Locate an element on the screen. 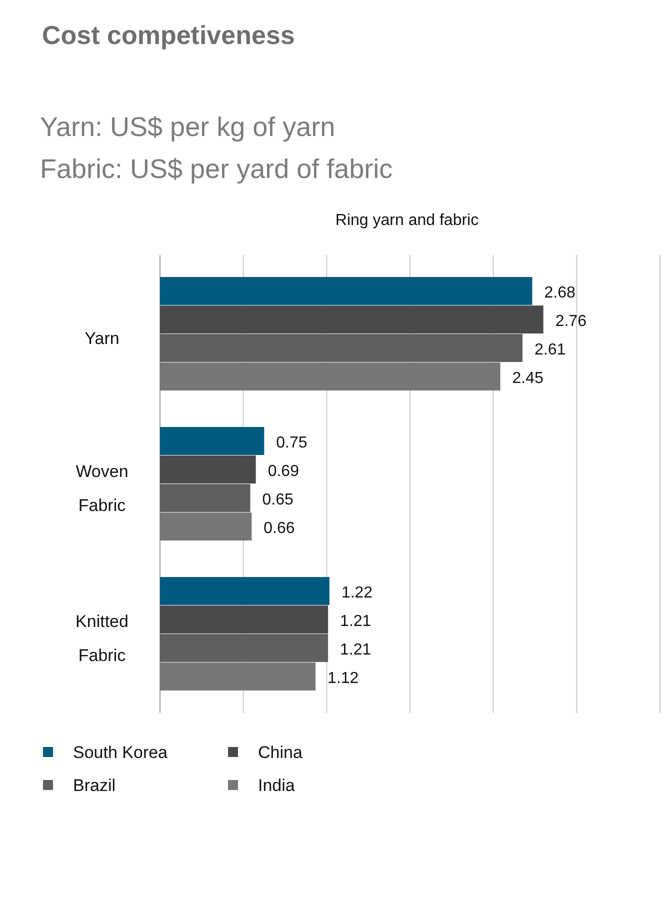  y-tick-label: Knitted Fabric is located at coordinates (102, 638).